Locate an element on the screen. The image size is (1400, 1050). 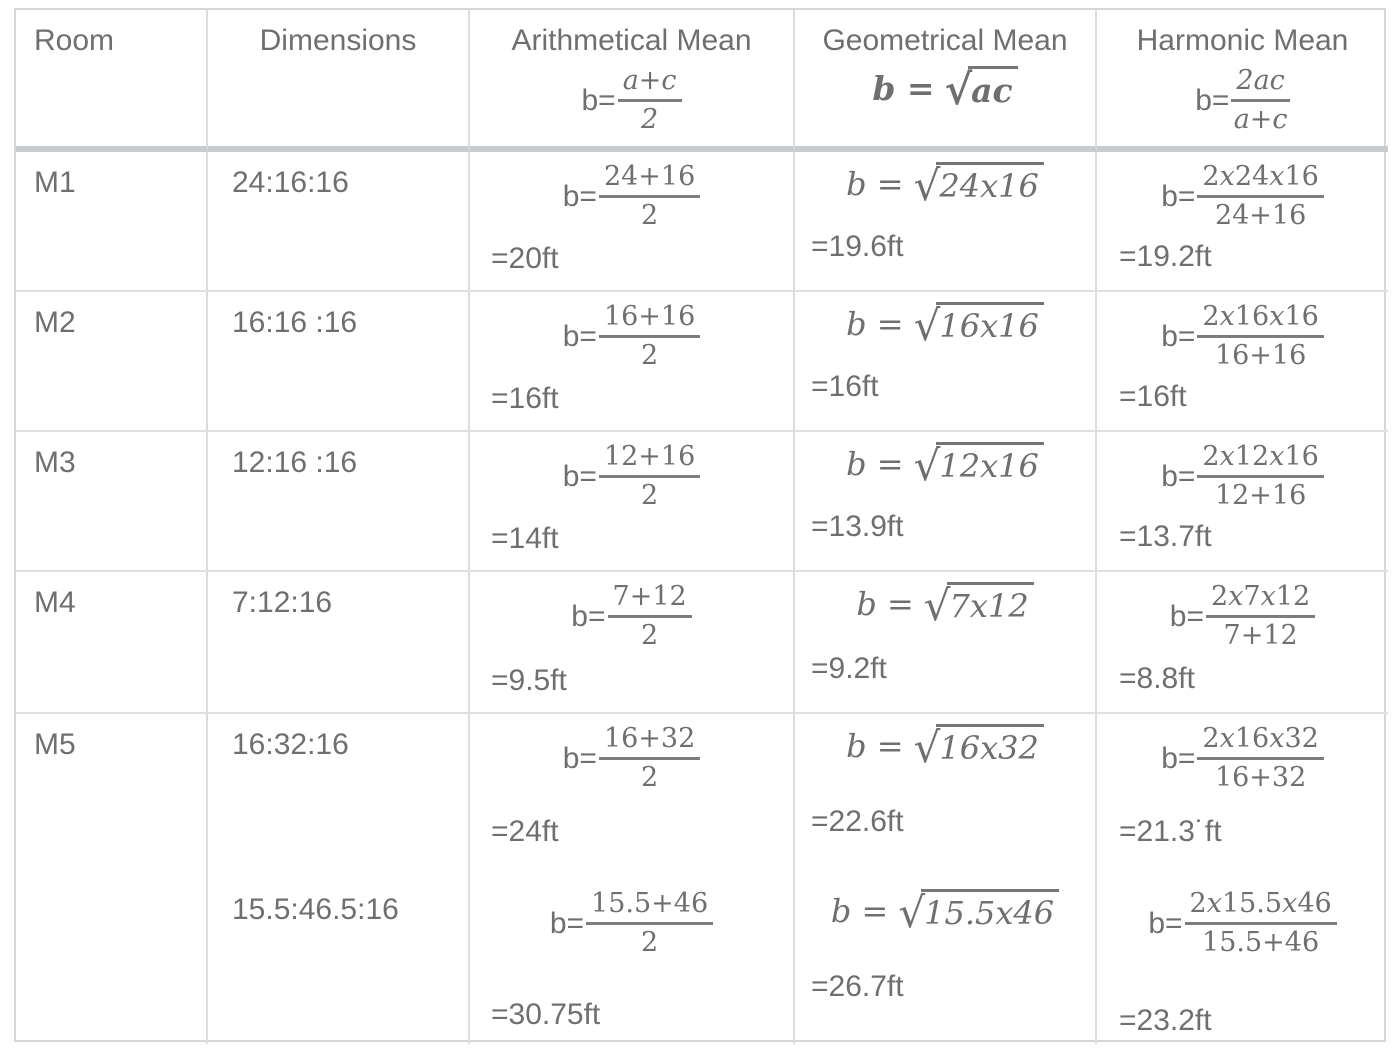
dimension-value: 16:32:16 is located at coordinates (290, 744).